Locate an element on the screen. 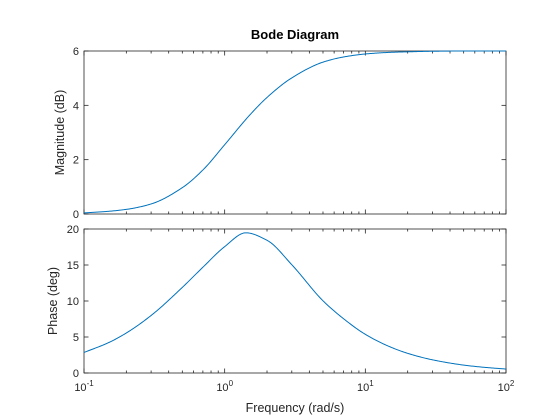 The image size is (560, 420). magnitude-axis-label: Magnitude (dB) is located at coordinates (60, 132).